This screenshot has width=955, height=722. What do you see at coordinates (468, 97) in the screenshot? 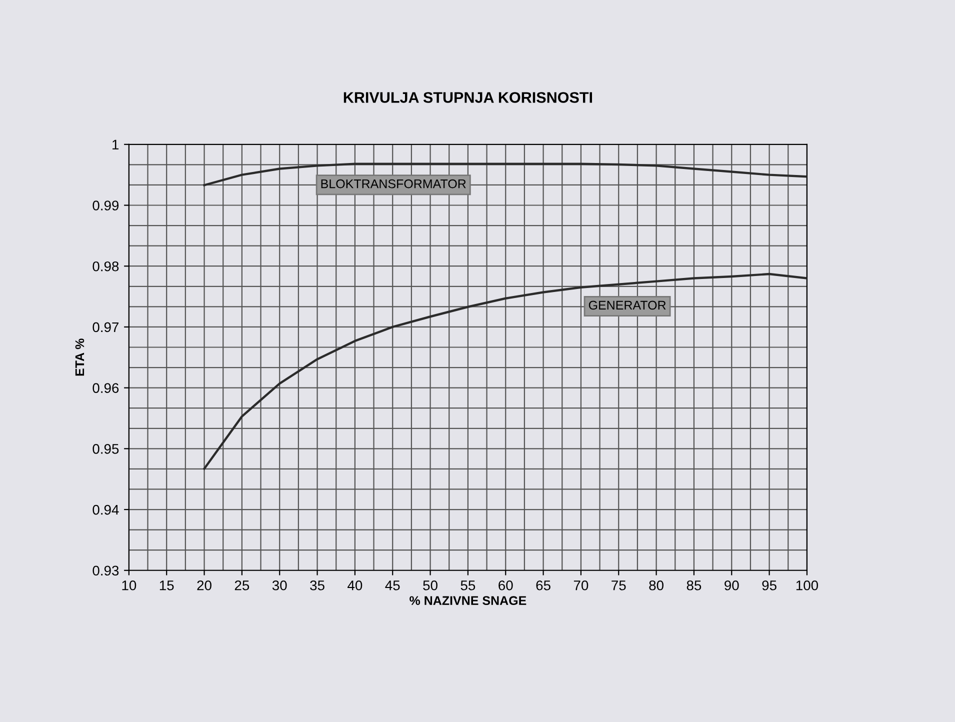
I see `chart-title: KRIVULJA STUPNJA KORISNOSTI` at bounding box center [468, 97].